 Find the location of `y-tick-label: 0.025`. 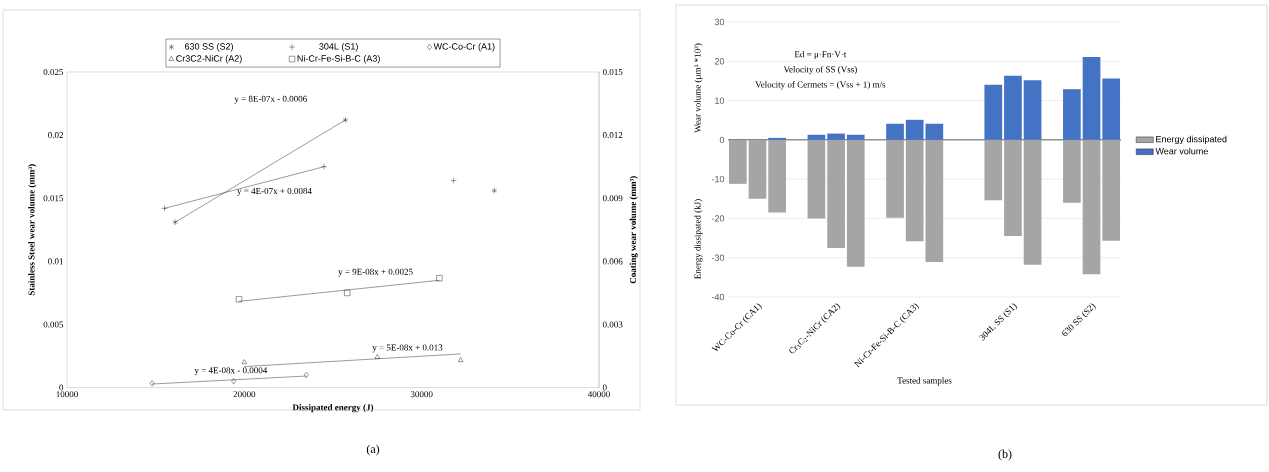

y-tick-label: 0.025 is located at coordinates (53, 72).